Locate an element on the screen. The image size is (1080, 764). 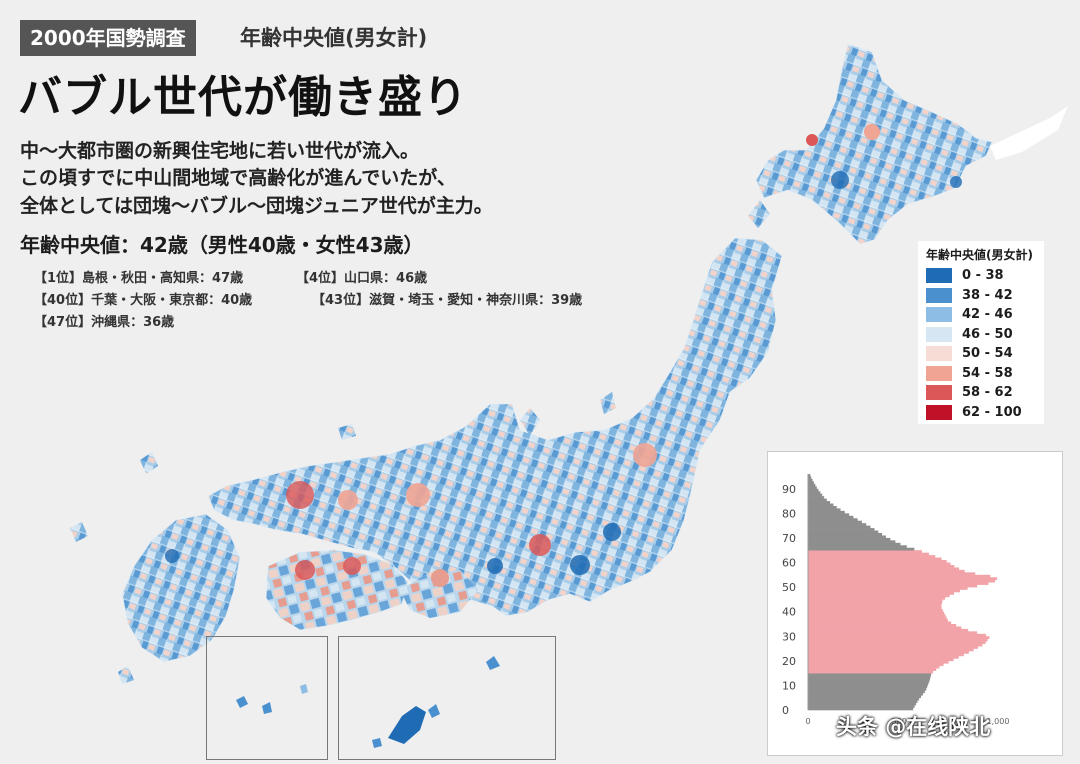
legend-label: 38 - 42 is located at coordinates (987, 295).